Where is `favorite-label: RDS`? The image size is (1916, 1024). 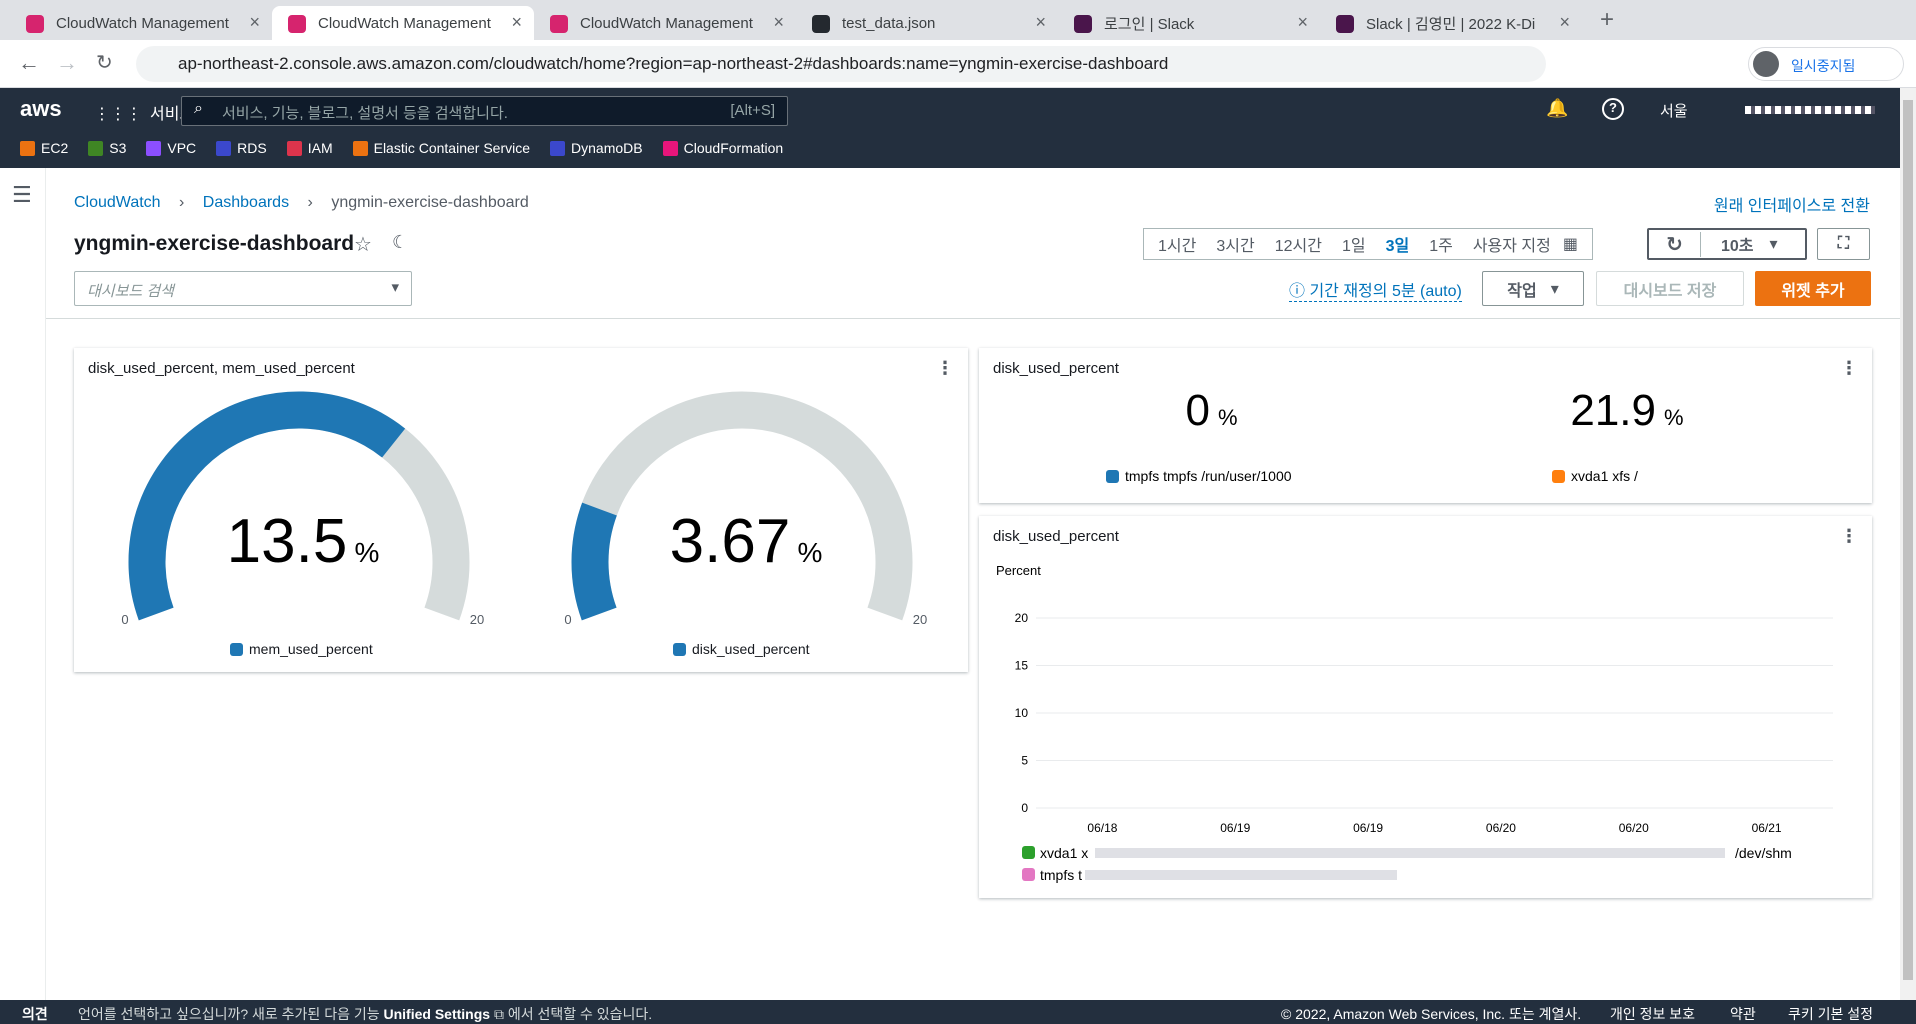
favorite-label: RDS is located at coordinates (252, 148).